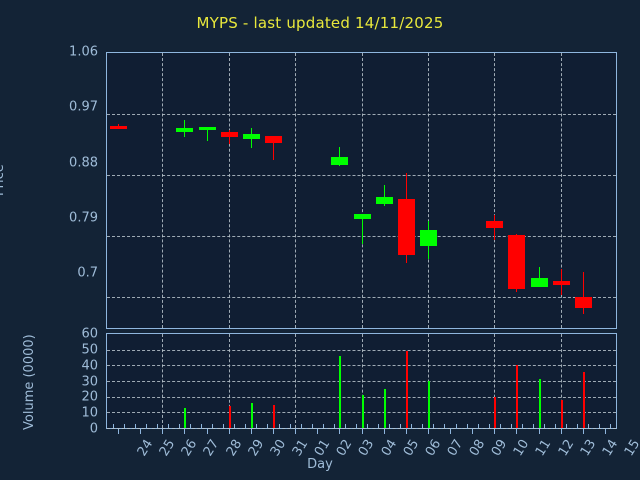  Describe the element at coordinates (367, 448) in the screenshot. I see `day-tick-label: 03` at that location.